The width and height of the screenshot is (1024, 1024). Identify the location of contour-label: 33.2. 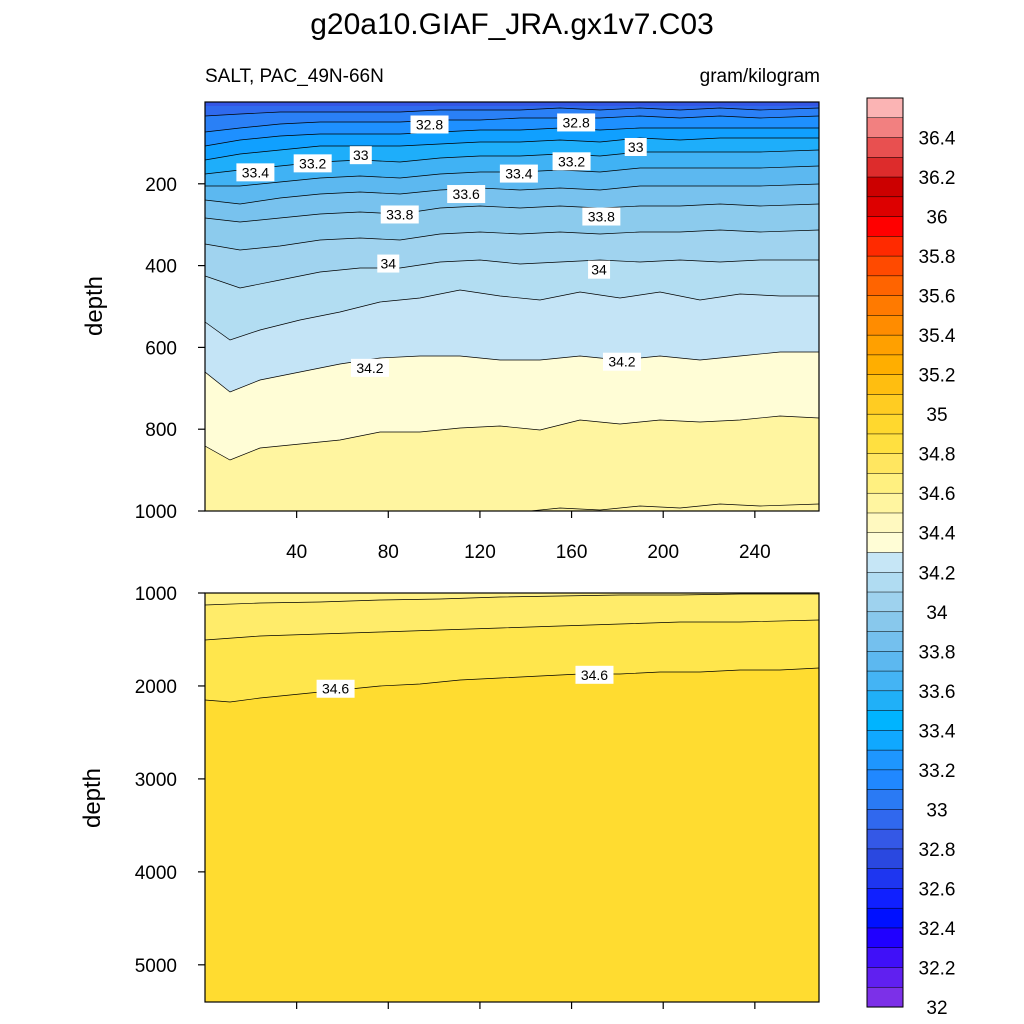
(312, 163).